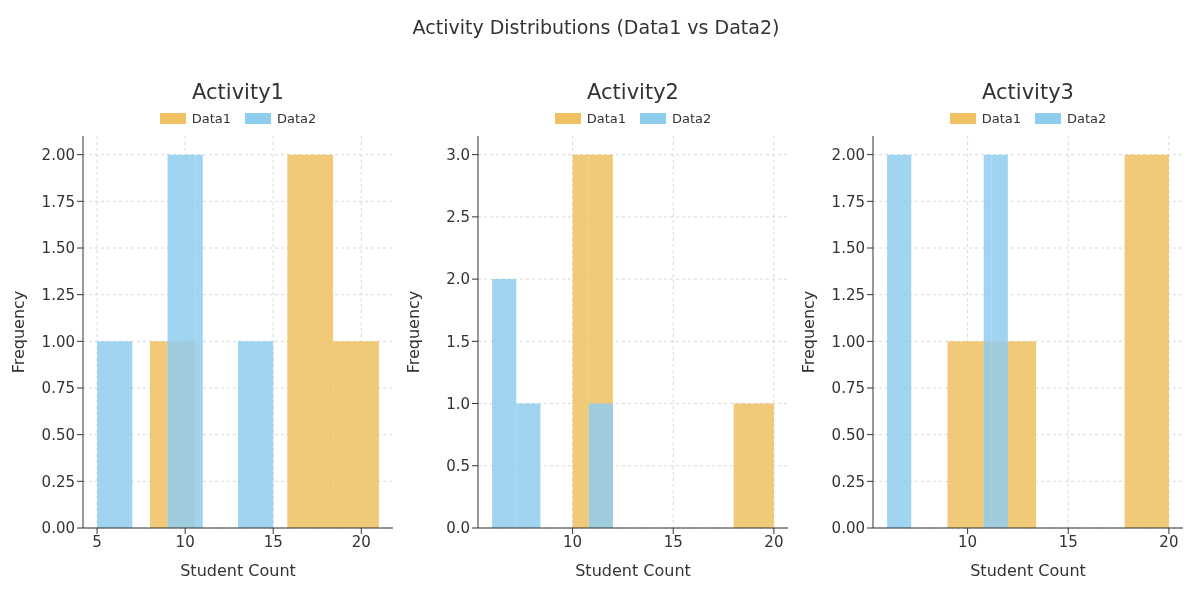  I want to click on text: Activity Distributions (Data1 vs Data2), so click(596, 27).